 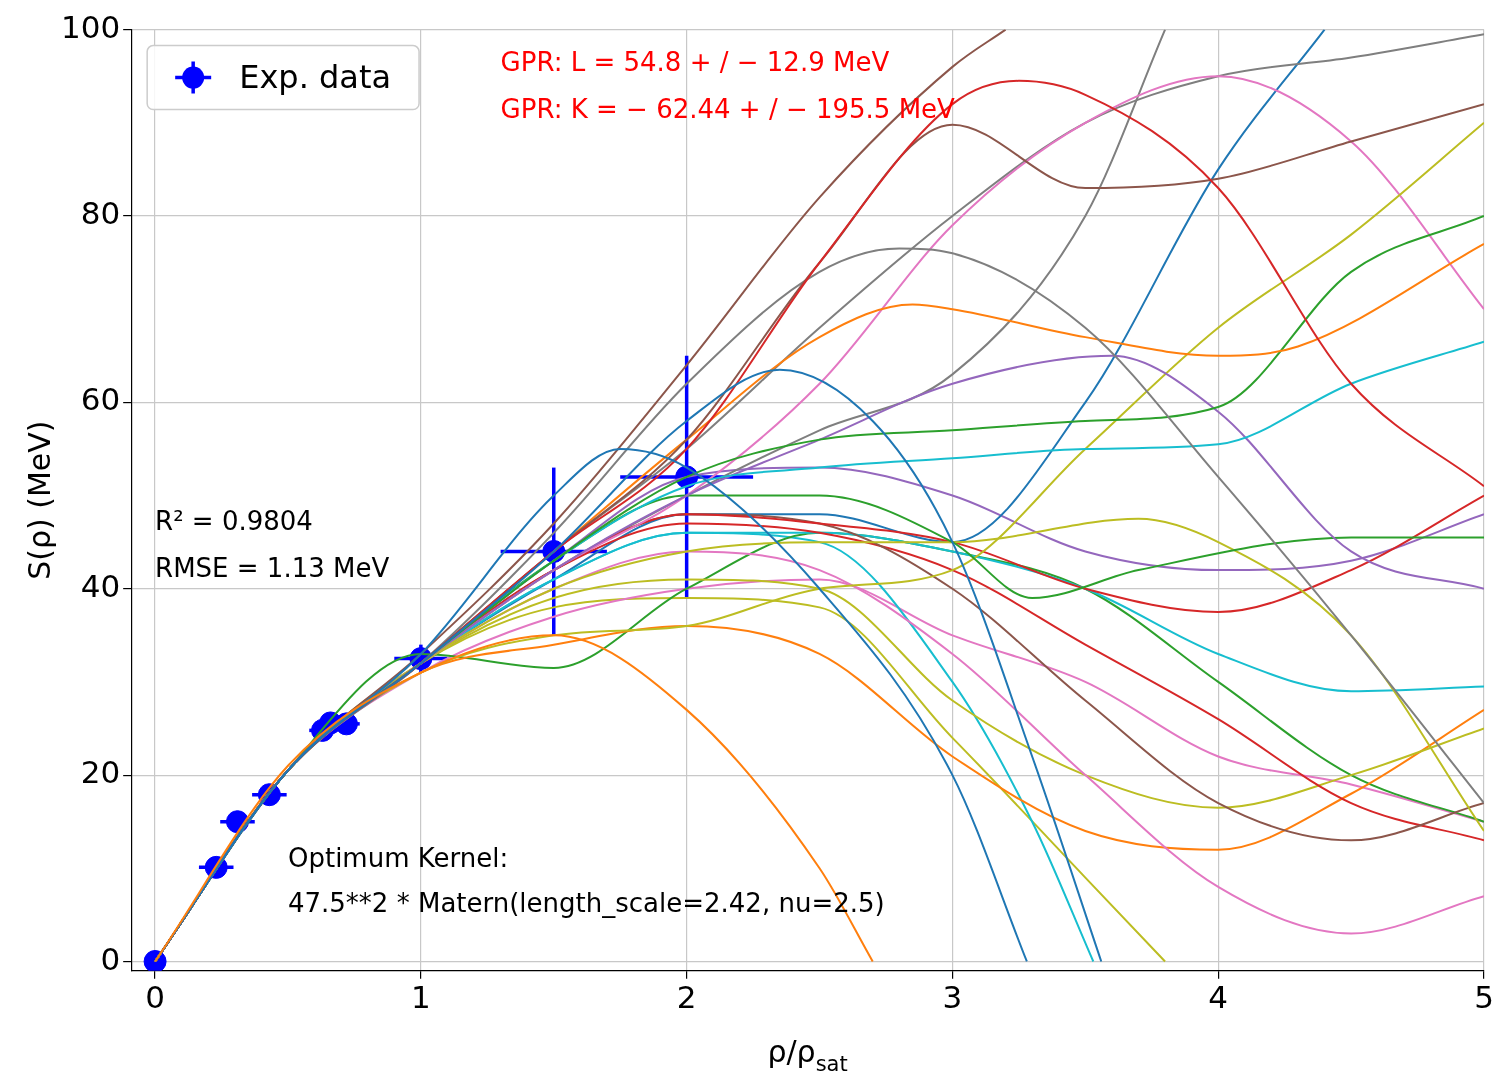 What do you see at coordinates (91, 26) in the screenshot?
I see `y-tick-label: 100` at bounding box center [91, 26].